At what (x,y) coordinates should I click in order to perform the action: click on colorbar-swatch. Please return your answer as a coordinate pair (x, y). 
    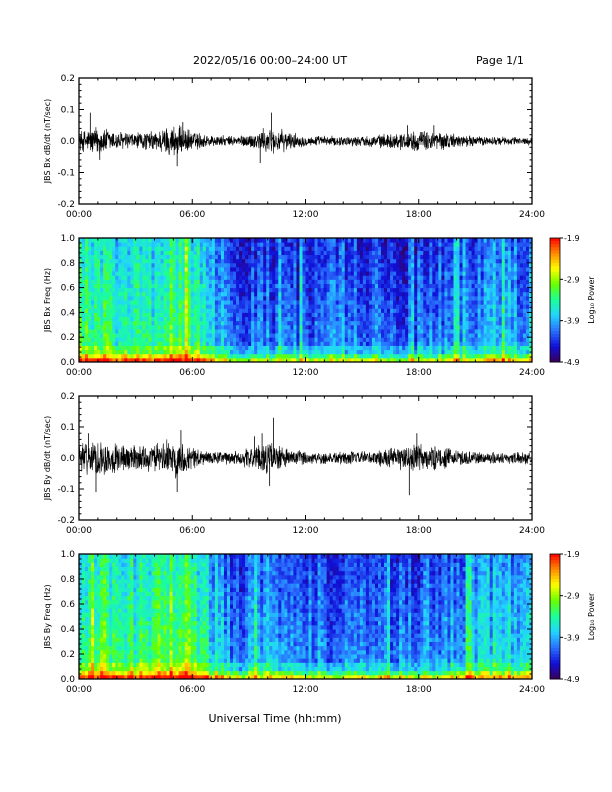
    Looking at the image, I should click on (555, 246).